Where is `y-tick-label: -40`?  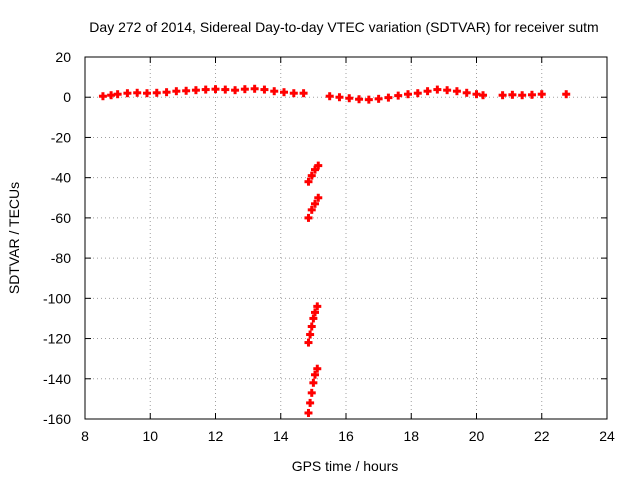
y-tick-label: -40 is located at coordinates (61, 178).